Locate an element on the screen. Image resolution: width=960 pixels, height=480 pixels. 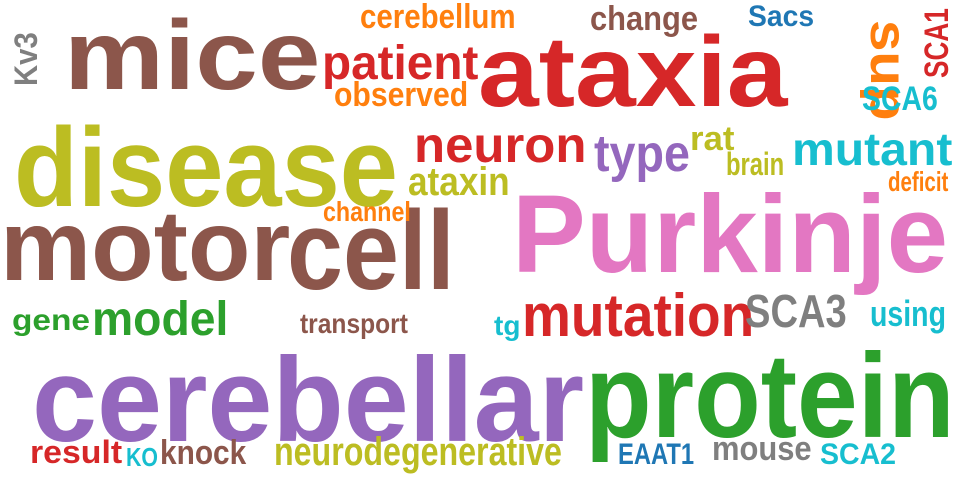
word-gene: gene is located at coordinates (51, 320).